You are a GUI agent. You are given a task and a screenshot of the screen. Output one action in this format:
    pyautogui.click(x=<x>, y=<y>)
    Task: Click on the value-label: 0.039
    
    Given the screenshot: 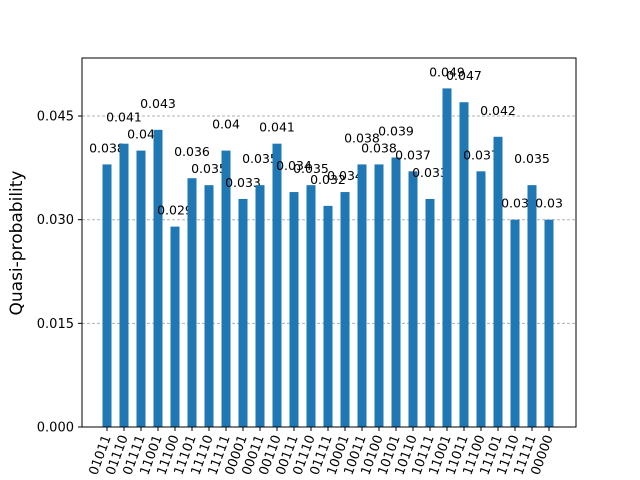 What is the action you would take?
    pyautogui.click(x=396, y=131)
    